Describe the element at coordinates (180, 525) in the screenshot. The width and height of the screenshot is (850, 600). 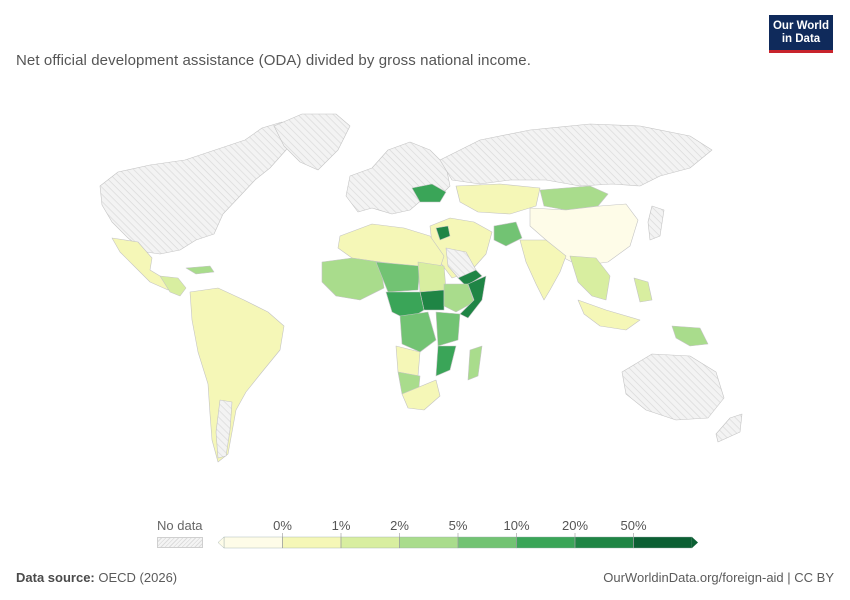
I see `legend-no-data-label: No data` at that location.